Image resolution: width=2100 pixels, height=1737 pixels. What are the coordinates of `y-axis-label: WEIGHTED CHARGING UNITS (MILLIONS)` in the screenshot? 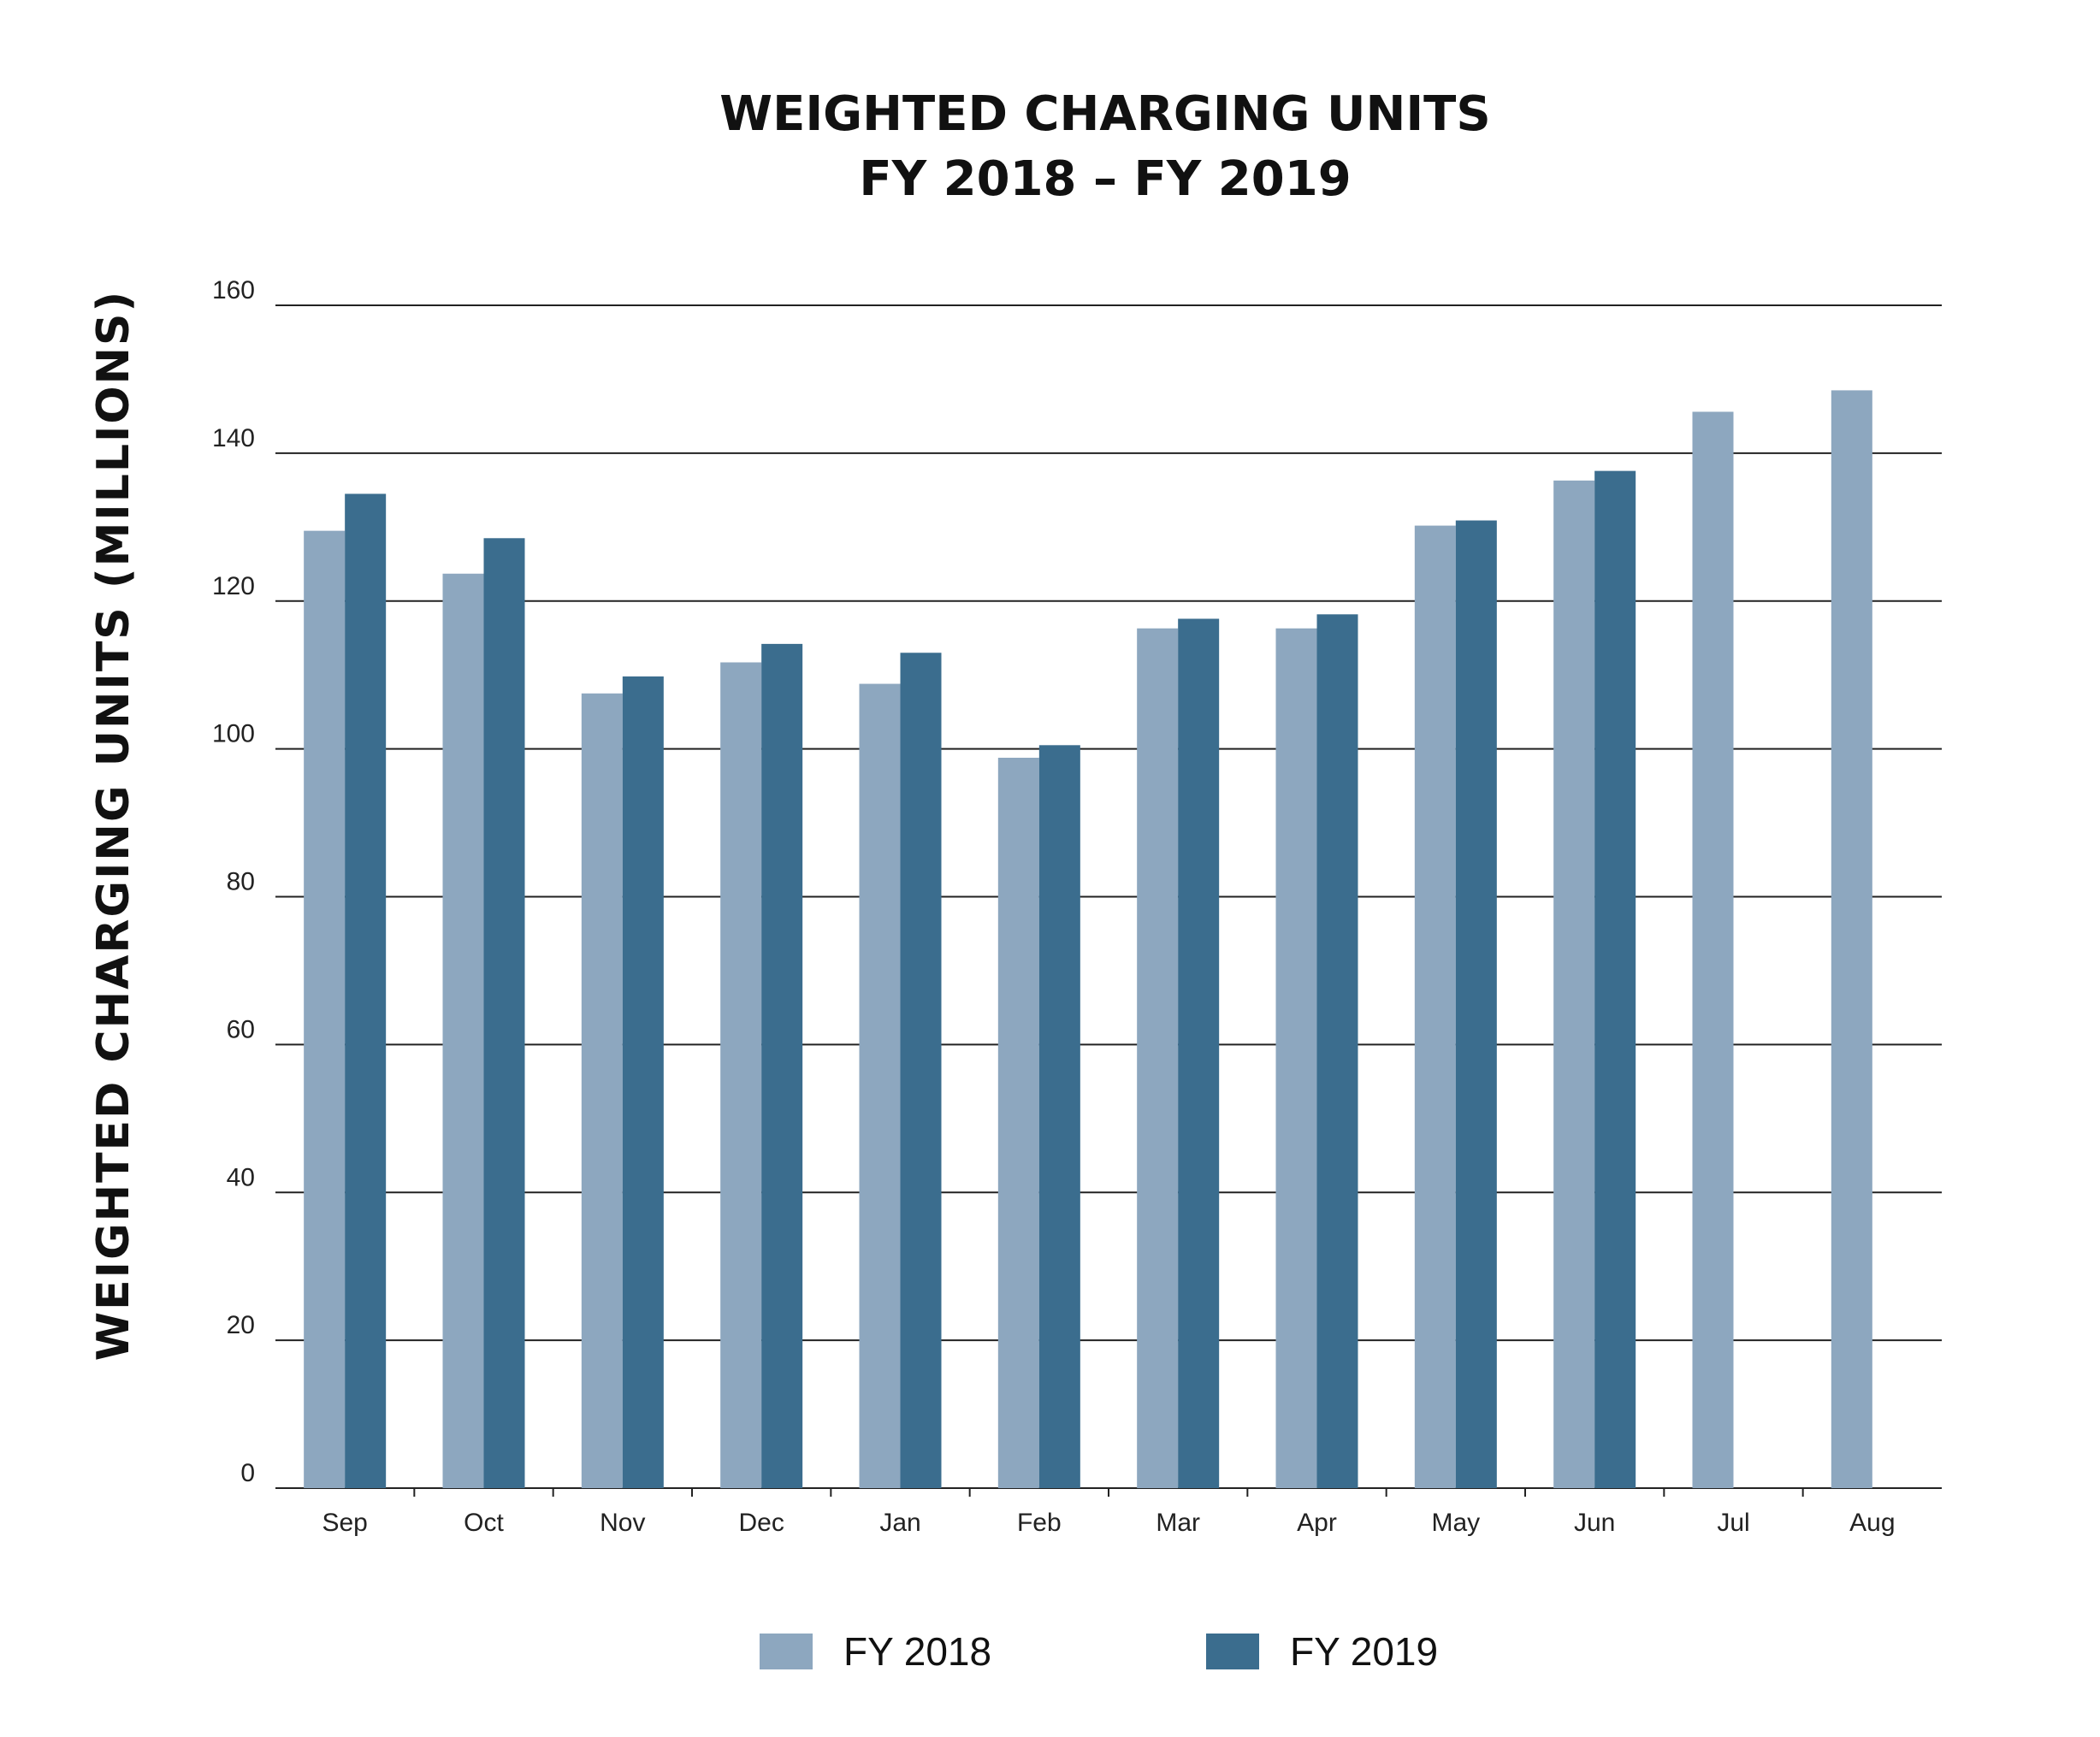 It's located at (114, 826).